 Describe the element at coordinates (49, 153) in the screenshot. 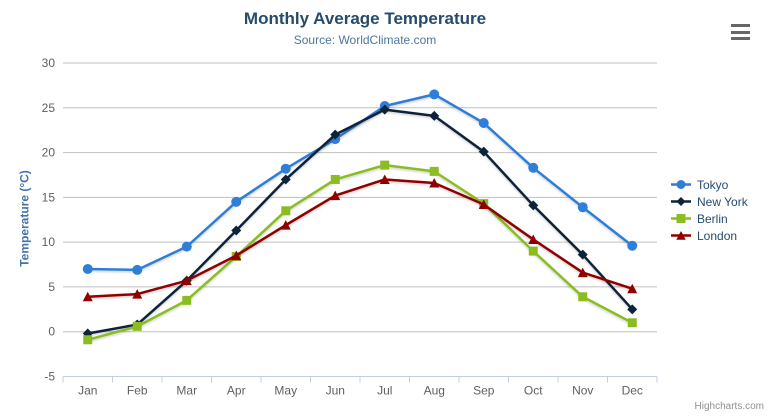

I see `y-axis-label: 20` at that location.